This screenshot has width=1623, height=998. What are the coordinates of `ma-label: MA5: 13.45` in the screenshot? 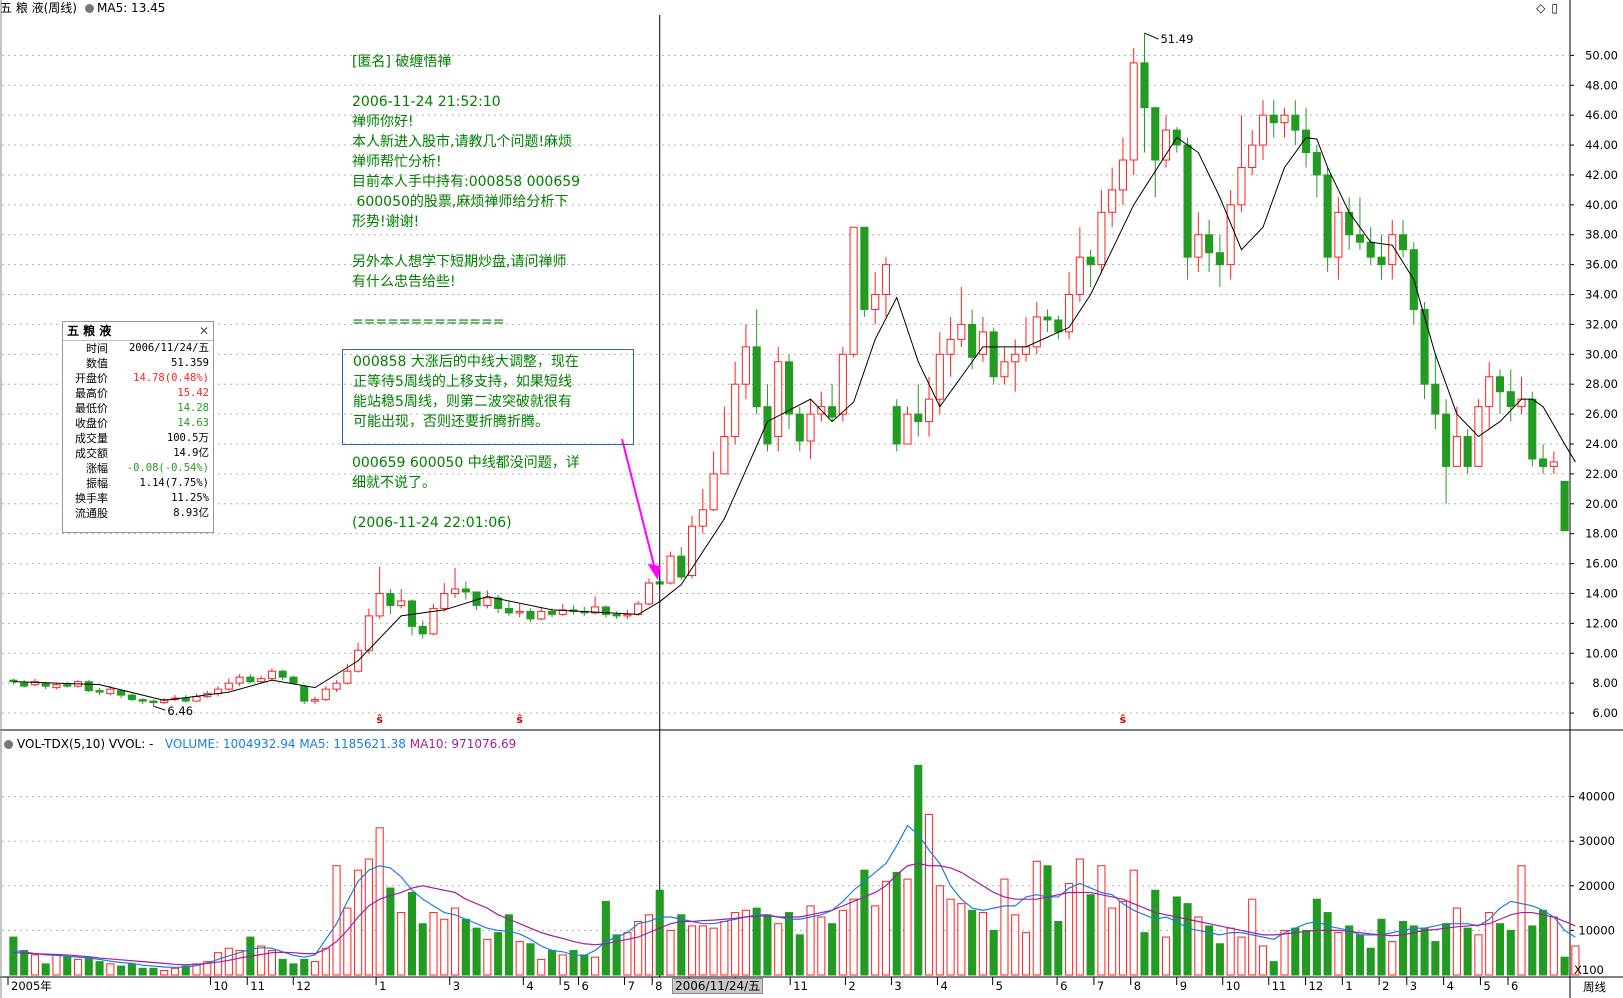 It's located at (131, 8).